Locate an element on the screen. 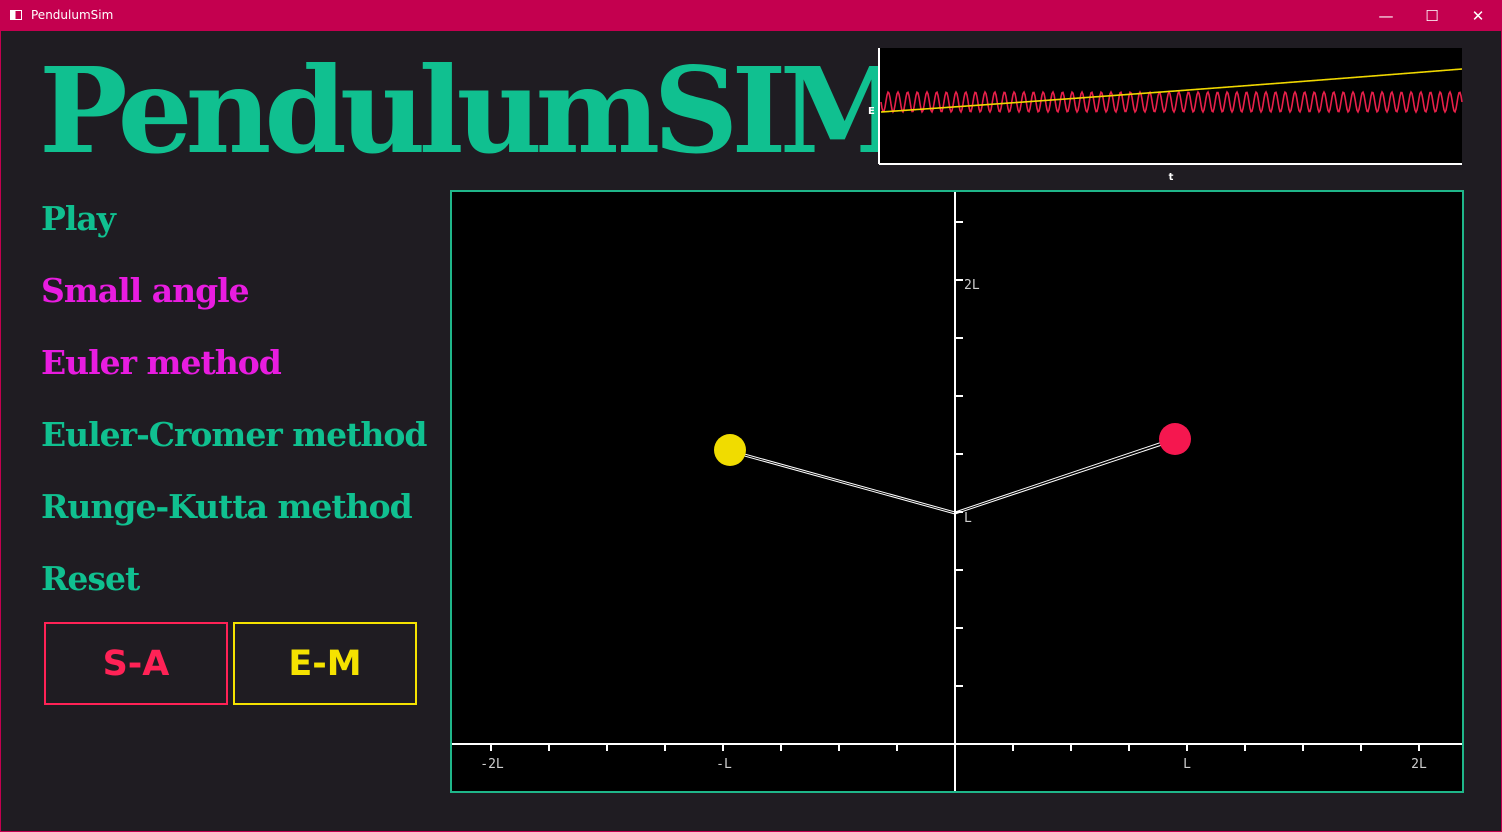 The image size is (1502, 832). small-angle-toggle-button: S-A is located at coordinates (136, 663).